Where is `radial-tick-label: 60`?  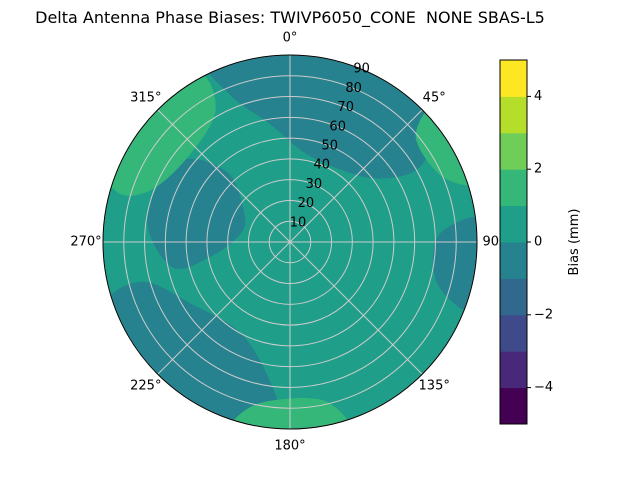
radial-tick-label: 60 is located at coordinates (337, 126).